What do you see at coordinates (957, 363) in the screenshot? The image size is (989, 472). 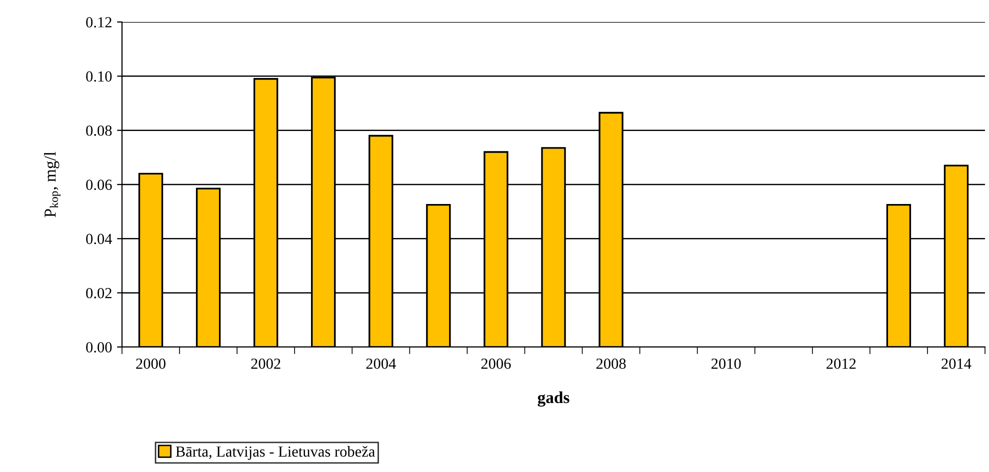 I see `x-tick-label: 2014` at bounding box center [957, 363].